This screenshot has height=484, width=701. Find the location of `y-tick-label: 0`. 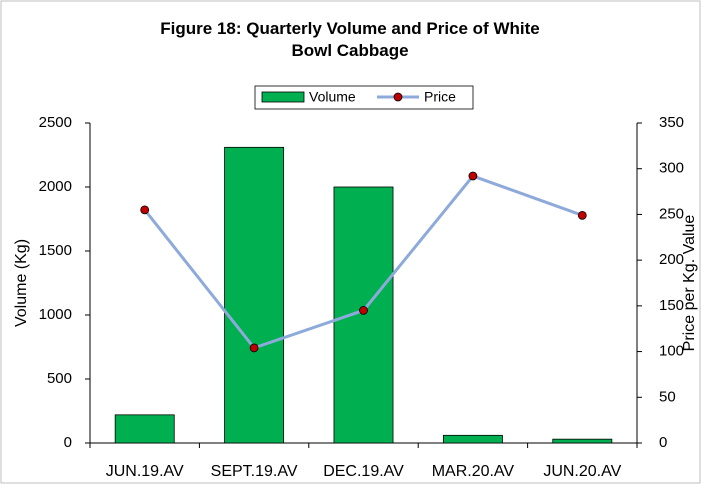

y-tick-label: 0 is located at coordinates (68, 442).